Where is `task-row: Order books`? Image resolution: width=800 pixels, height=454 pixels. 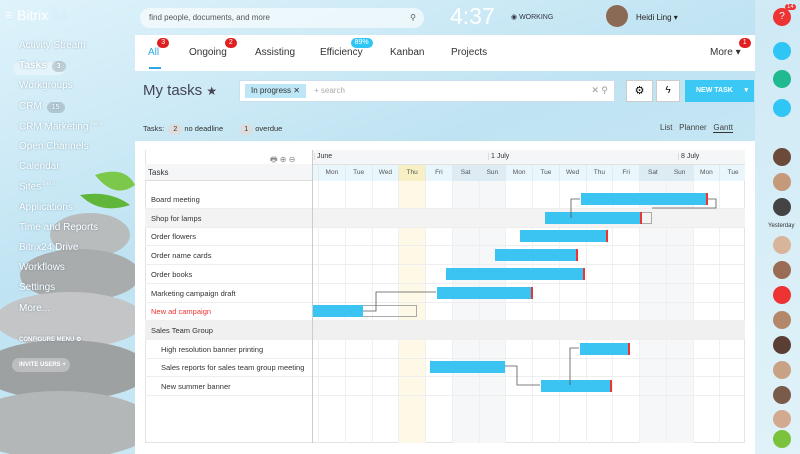
task-row: Order books is located at coordinates (445, 274).